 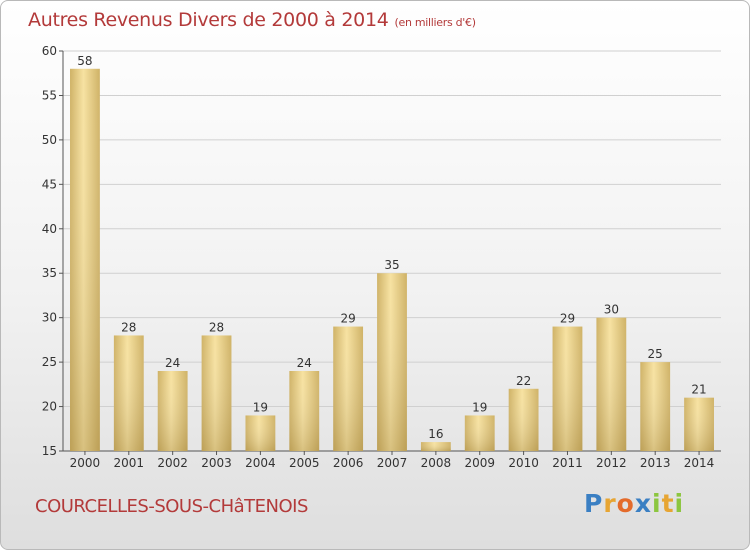 What do you see at coordinates (49, 273) in the screenshot?
I see `y-tick-label-35: 35` at bounding box center [49, 273].